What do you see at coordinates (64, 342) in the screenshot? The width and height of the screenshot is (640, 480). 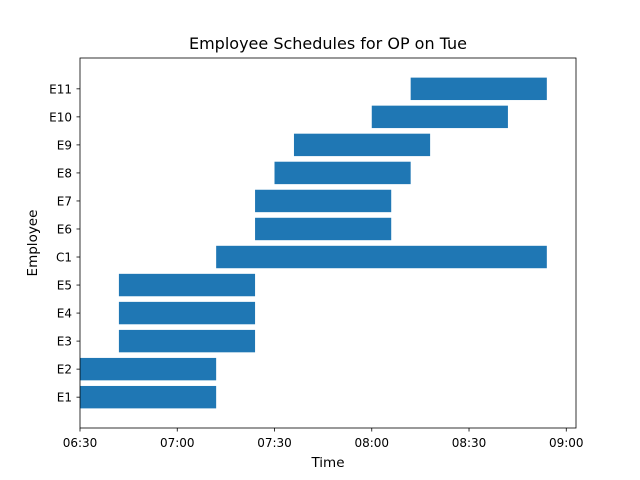 I see `y-tick-label-e3: E3` at bounding box center [64, 342].